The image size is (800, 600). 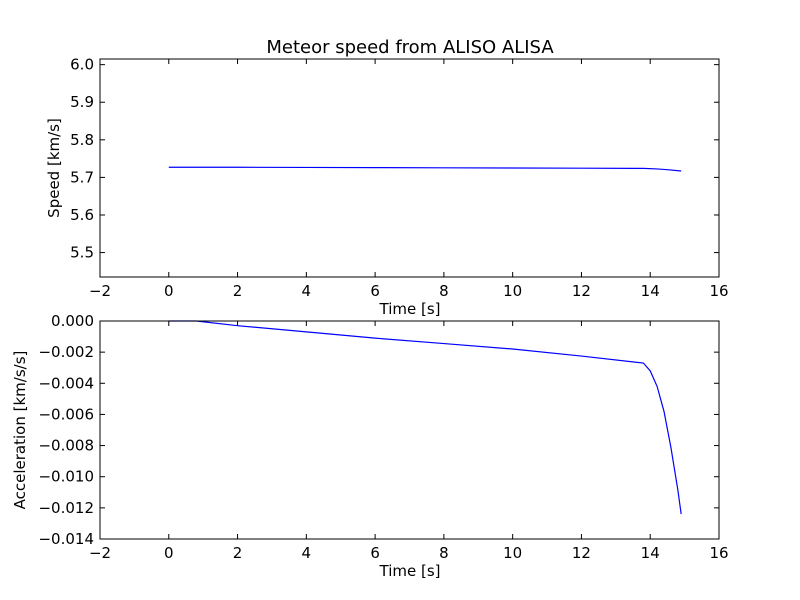 I want to click on speed-x-tick-label: 16, so click(x=718, y=291).